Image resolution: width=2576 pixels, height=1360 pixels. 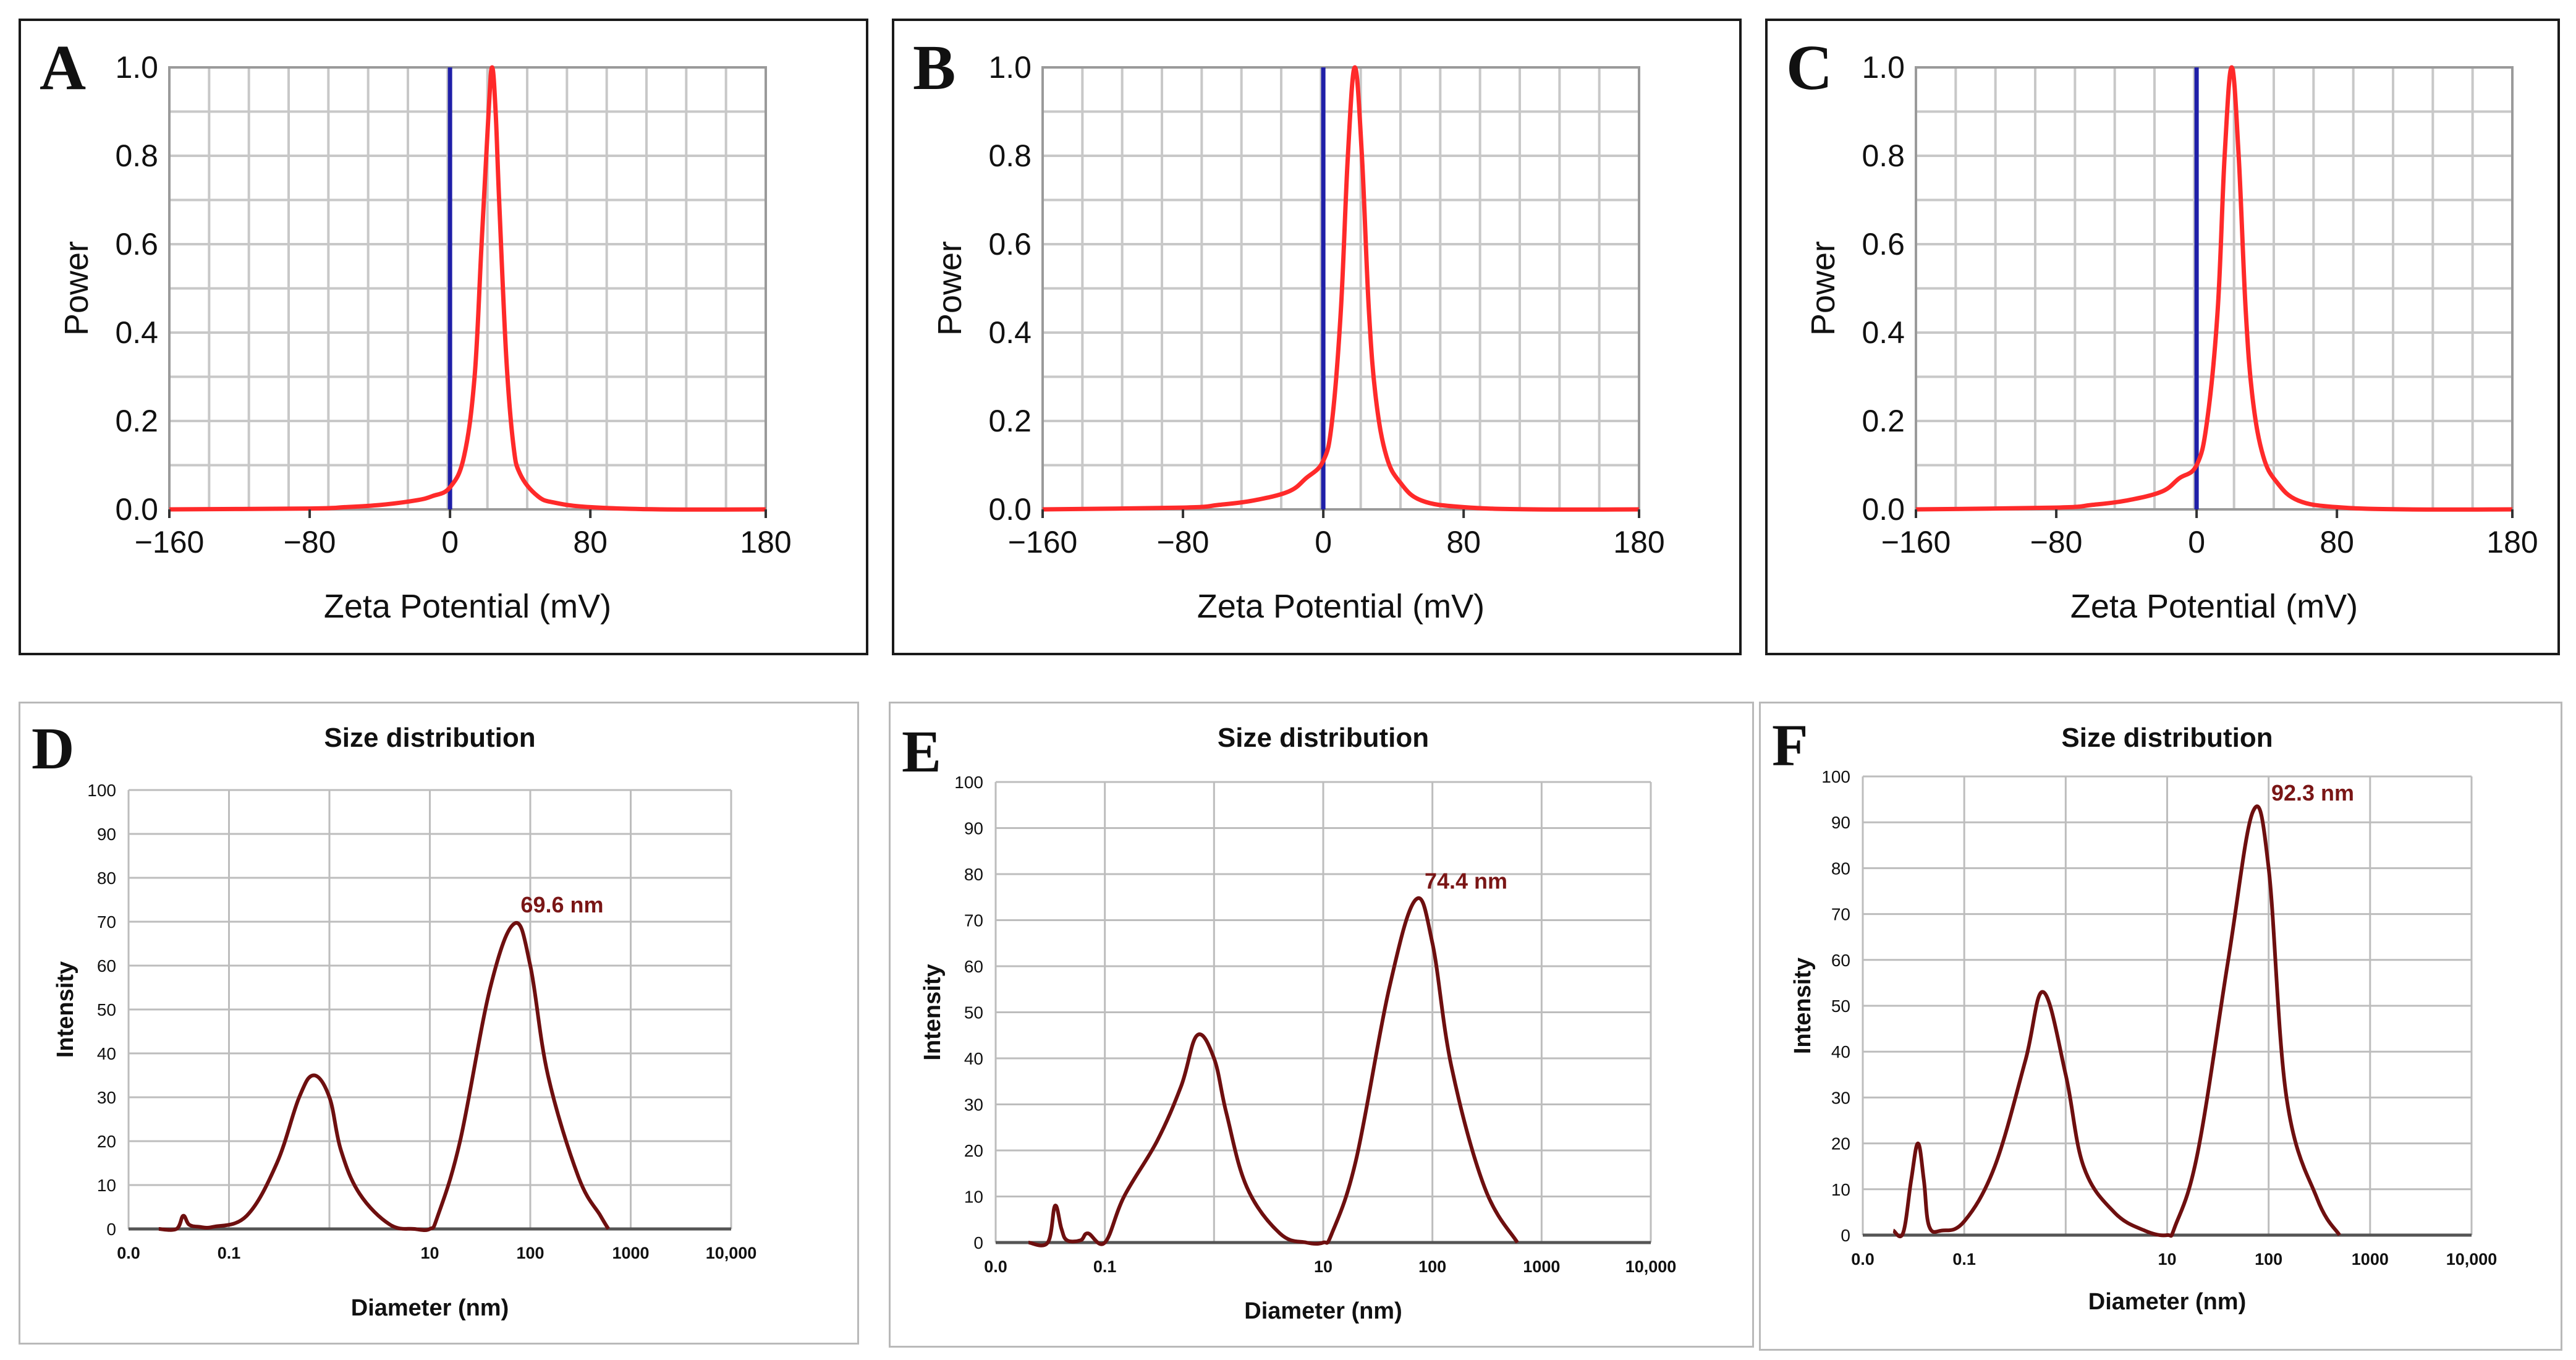 What do you see at coordinates (53, 748) in the screenshot?
I see `panel-letter-label: D` at bounding box center [53, 748].